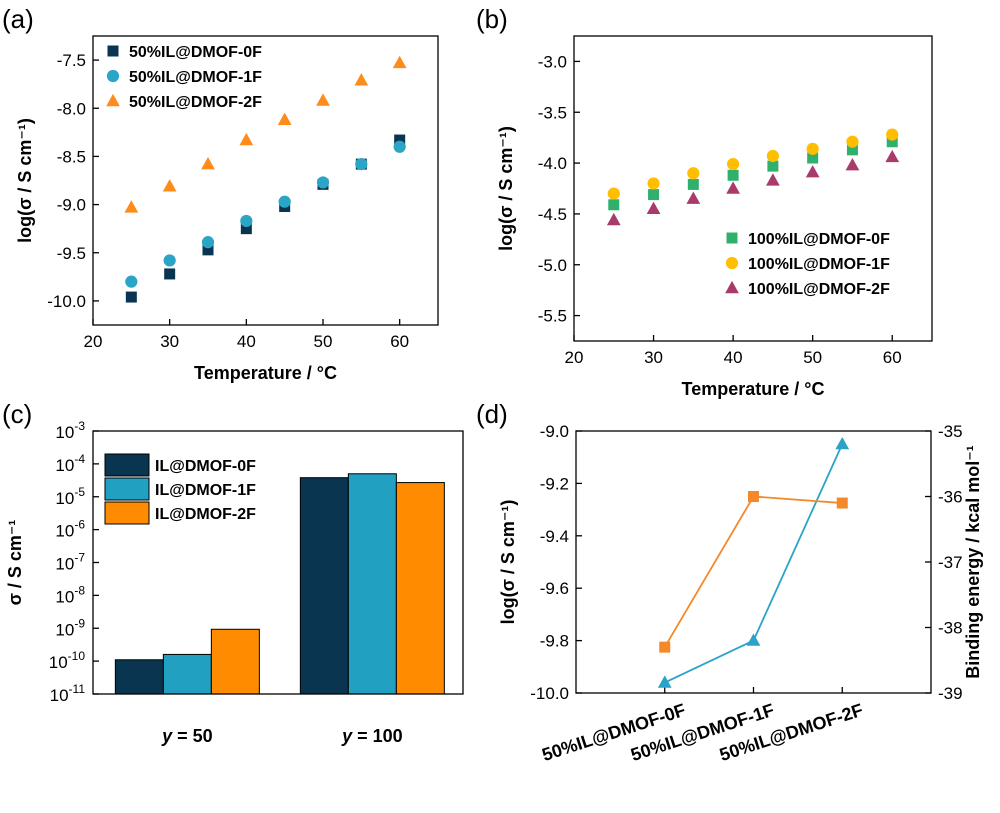 The width and height of the screenshot is (1000, 813). I want to click on a-y-tick-label: -9.0, so click(71, 205).